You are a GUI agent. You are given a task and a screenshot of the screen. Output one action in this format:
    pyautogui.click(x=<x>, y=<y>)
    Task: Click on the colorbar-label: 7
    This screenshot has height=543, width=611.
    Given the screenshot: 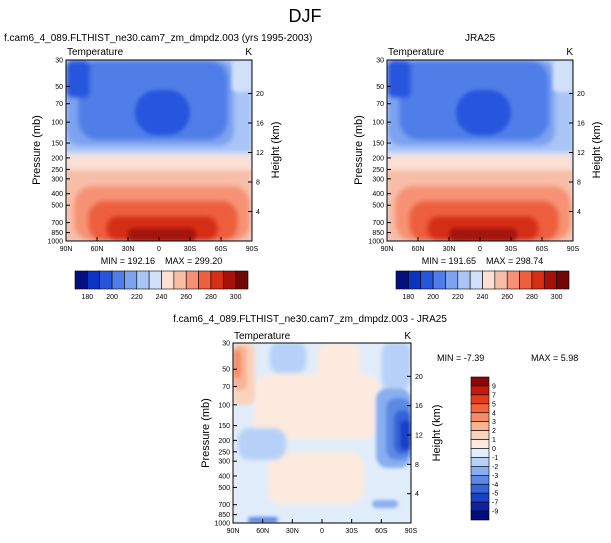 What is the action you would take?
    pyautogui.click(x=494, y=395)
    